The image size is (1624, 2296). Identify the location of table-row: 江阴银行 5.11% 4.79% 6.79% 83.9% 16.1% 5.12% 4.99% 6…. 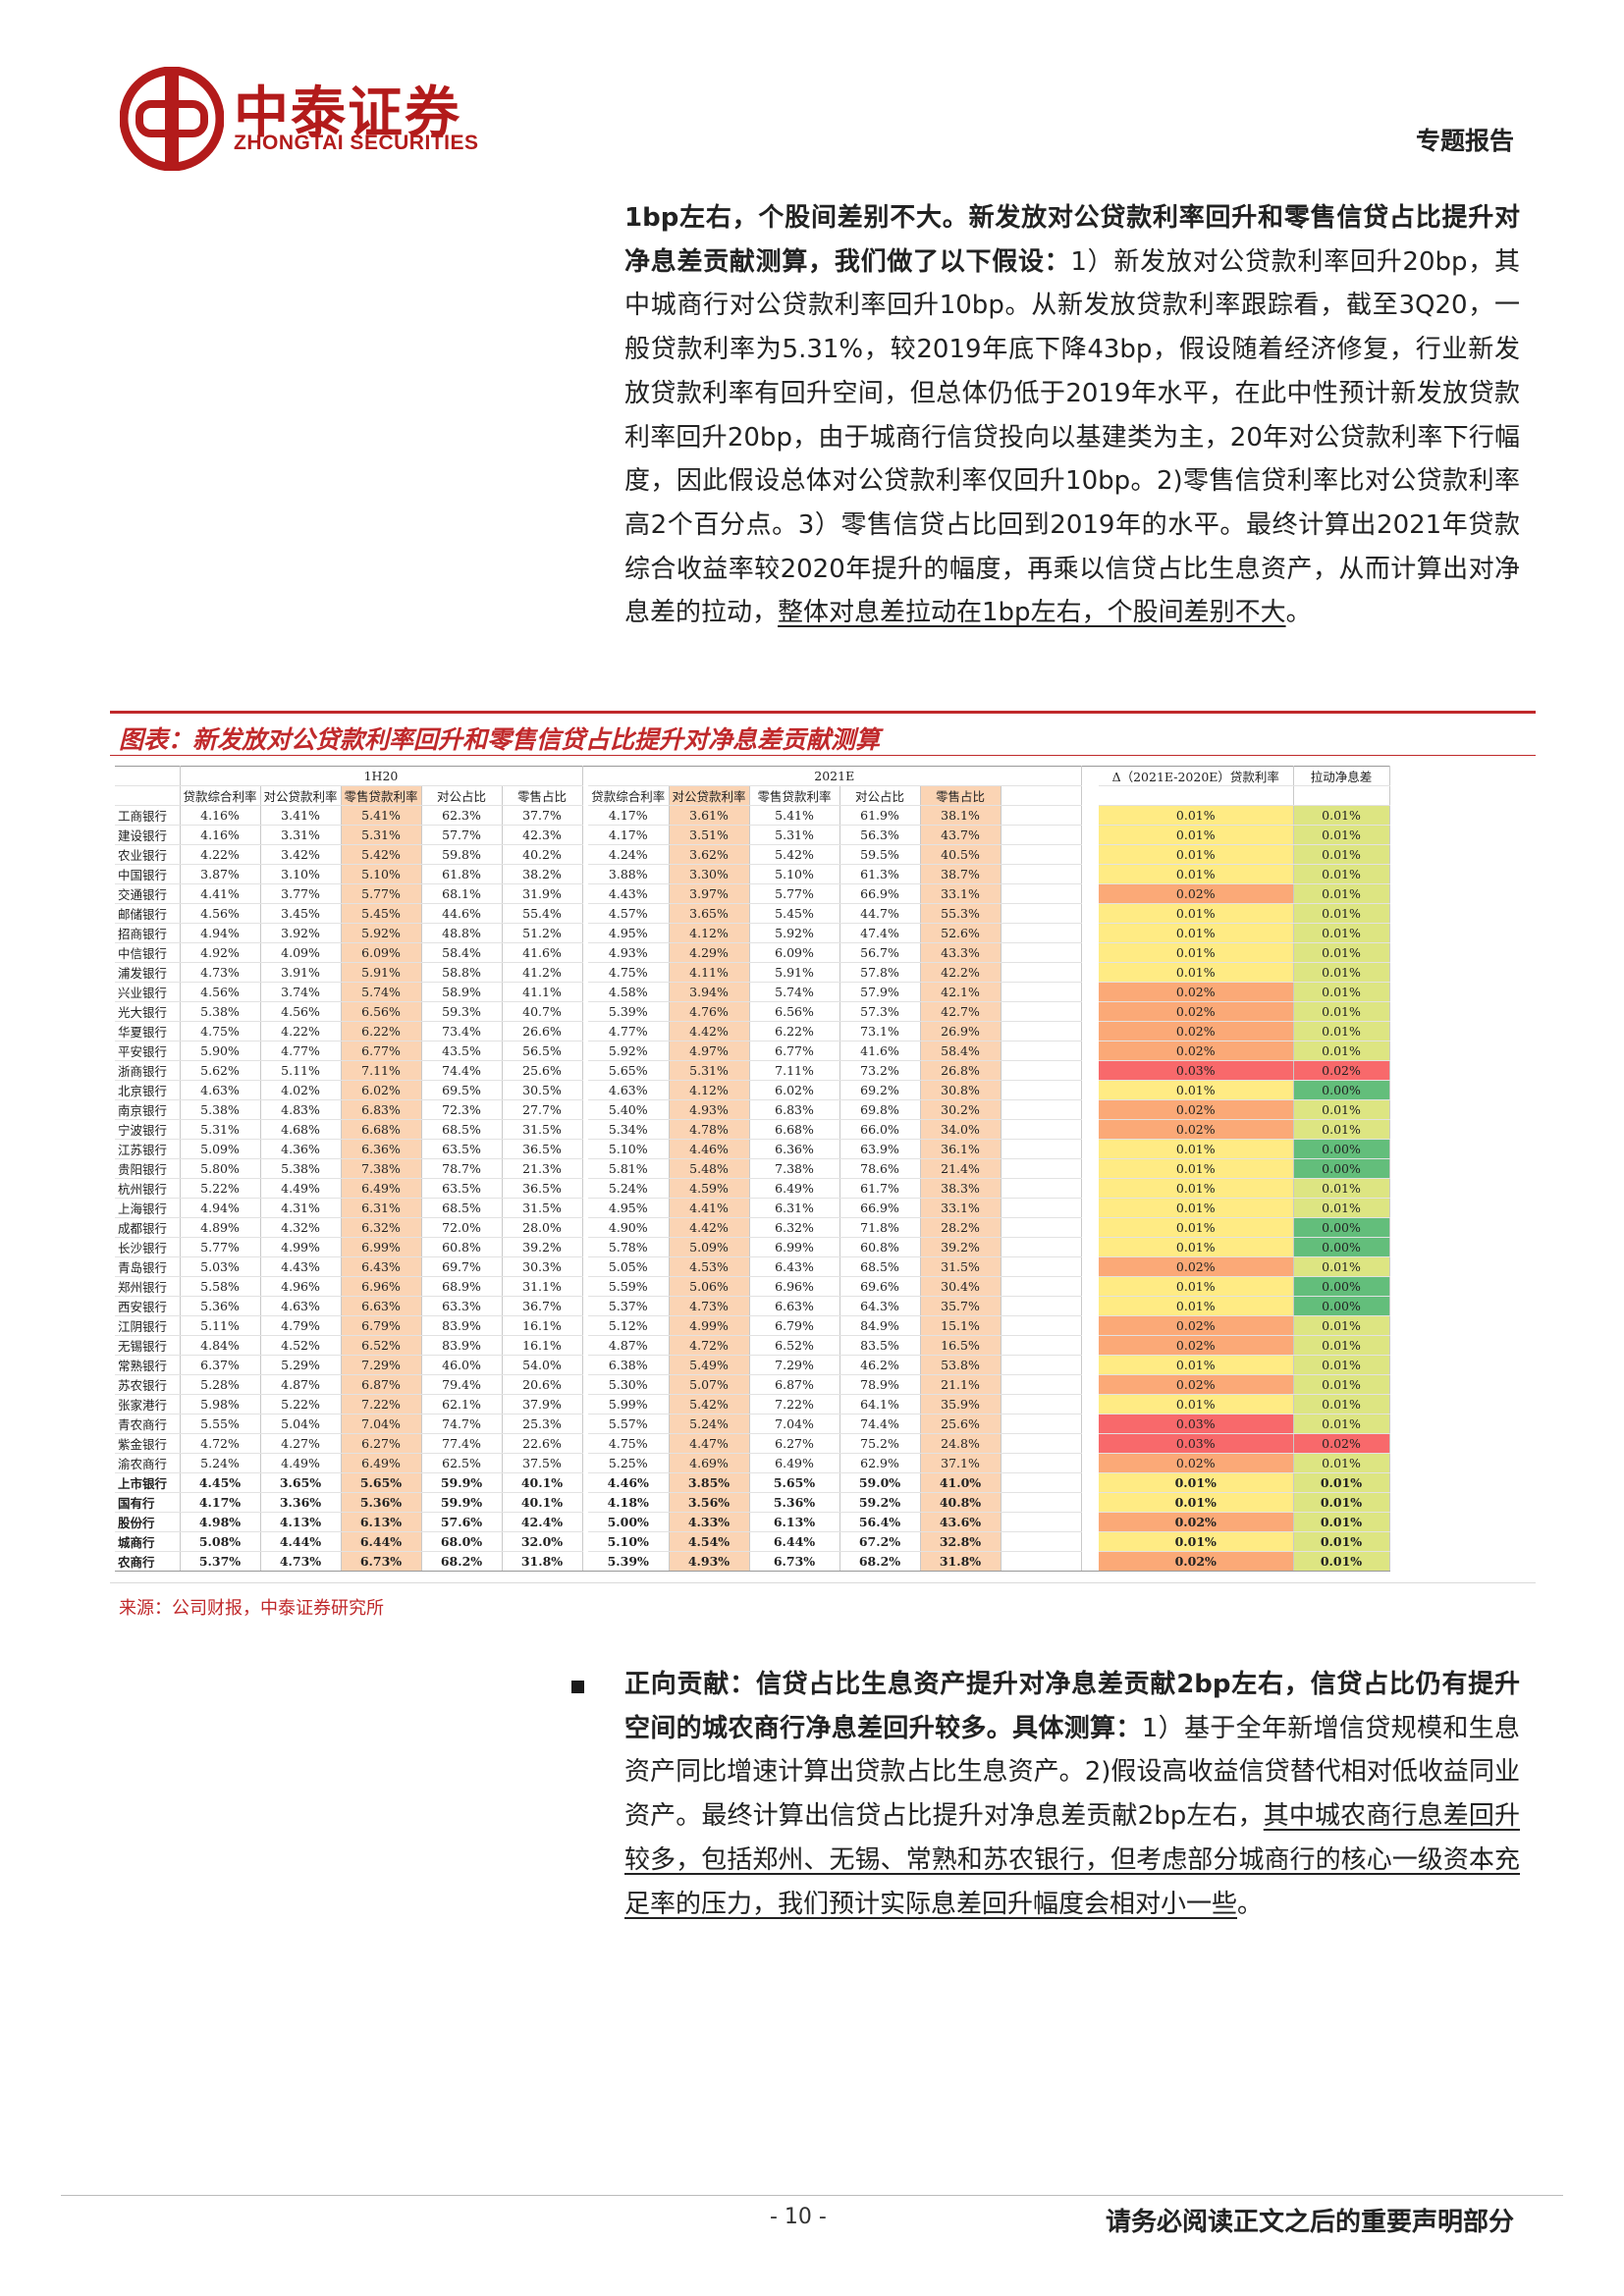
(752, 1326).